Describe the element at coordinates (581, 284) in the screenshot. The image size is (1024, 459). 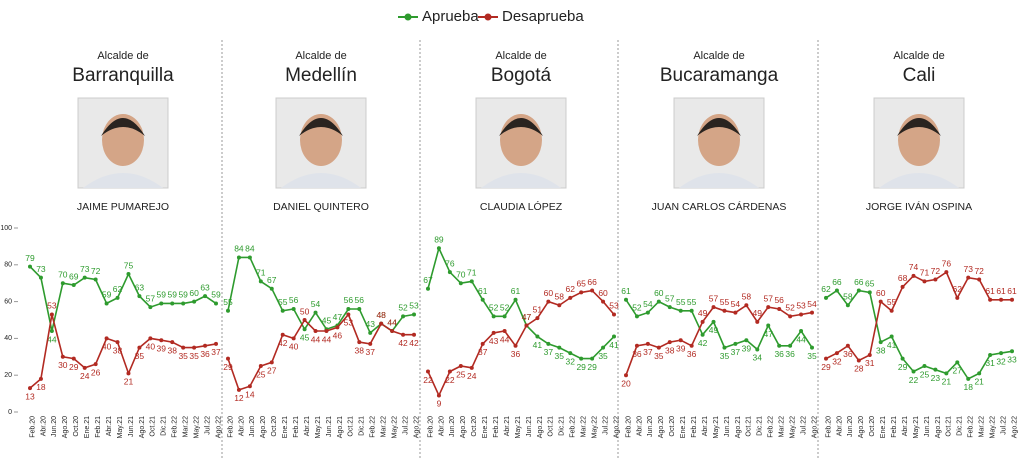
I see `data-label: 65` at that location.